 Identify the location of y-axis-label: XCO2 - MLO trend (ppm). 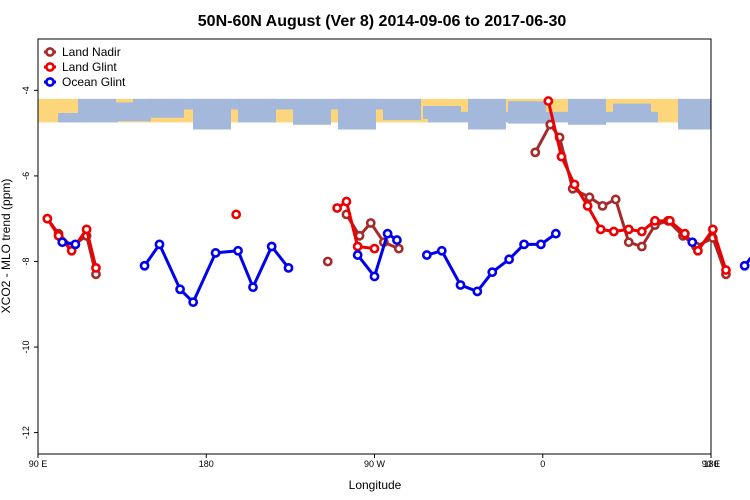
(6, 246).